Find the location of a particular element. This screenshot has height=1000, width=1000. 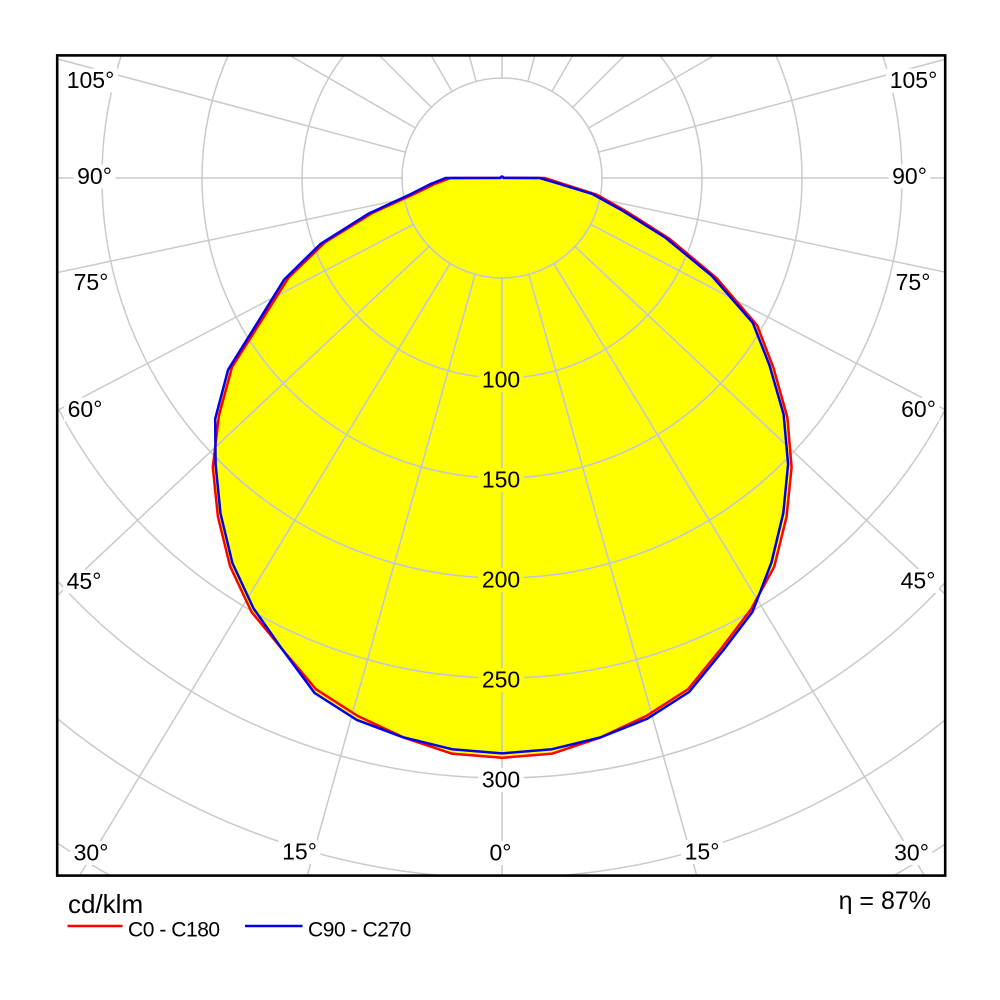

svg-text: 100 is located at coordinates (501, 380).